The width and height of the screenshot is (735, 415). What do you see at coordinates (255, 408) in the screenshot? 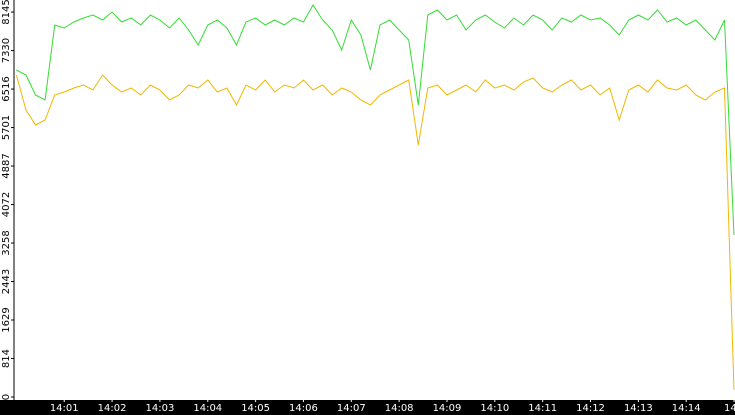
I see `x-tick-label: 14:05` at bounding box center [255, 408].